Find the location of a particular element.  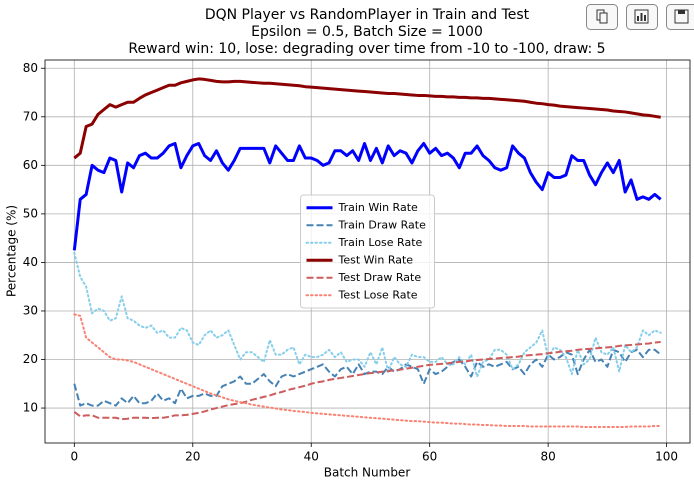

legend-label: Train Lose Rate is located at coordinates (380, 242).